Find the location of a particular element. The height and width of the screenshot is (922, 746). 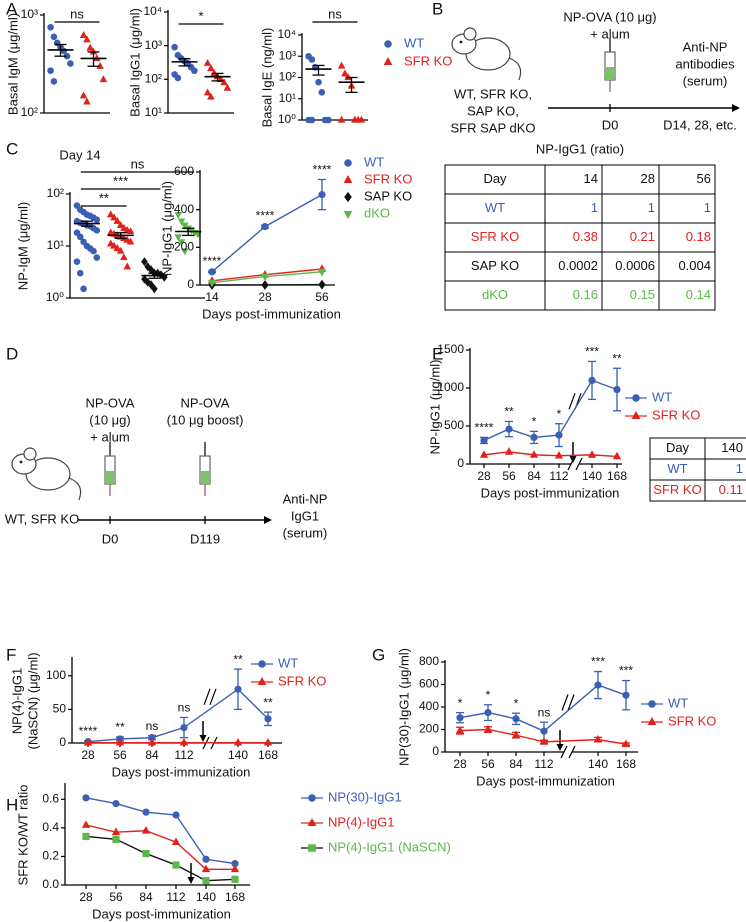

y-tick-label: 0.4 is located at coordinates (50, 827).